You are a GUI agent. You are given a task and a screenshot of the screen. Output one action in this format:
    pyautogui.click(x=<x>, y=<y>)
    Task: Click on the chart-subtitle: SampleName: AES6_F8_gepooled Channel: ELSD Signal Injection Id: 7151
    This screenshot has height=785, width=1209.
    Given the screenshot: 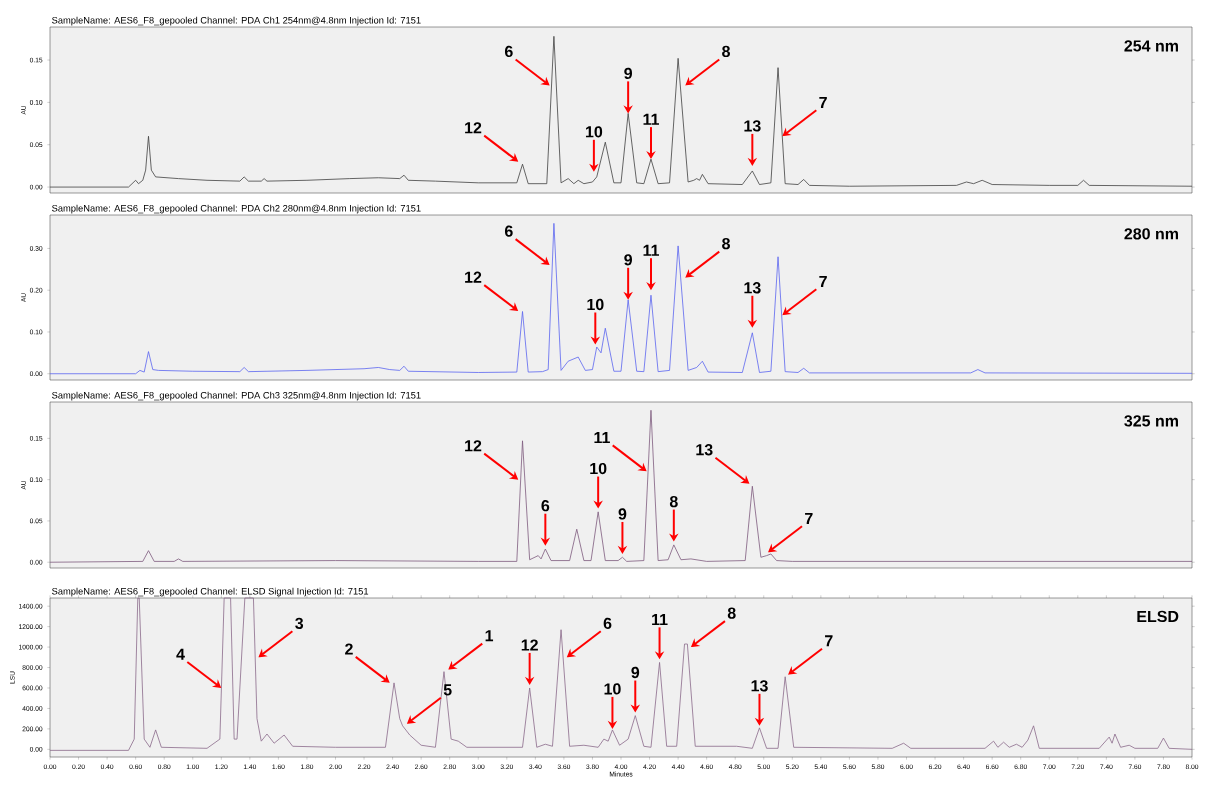 What is the action you would take?
    pyautogui.click(x=210, y=592)
    